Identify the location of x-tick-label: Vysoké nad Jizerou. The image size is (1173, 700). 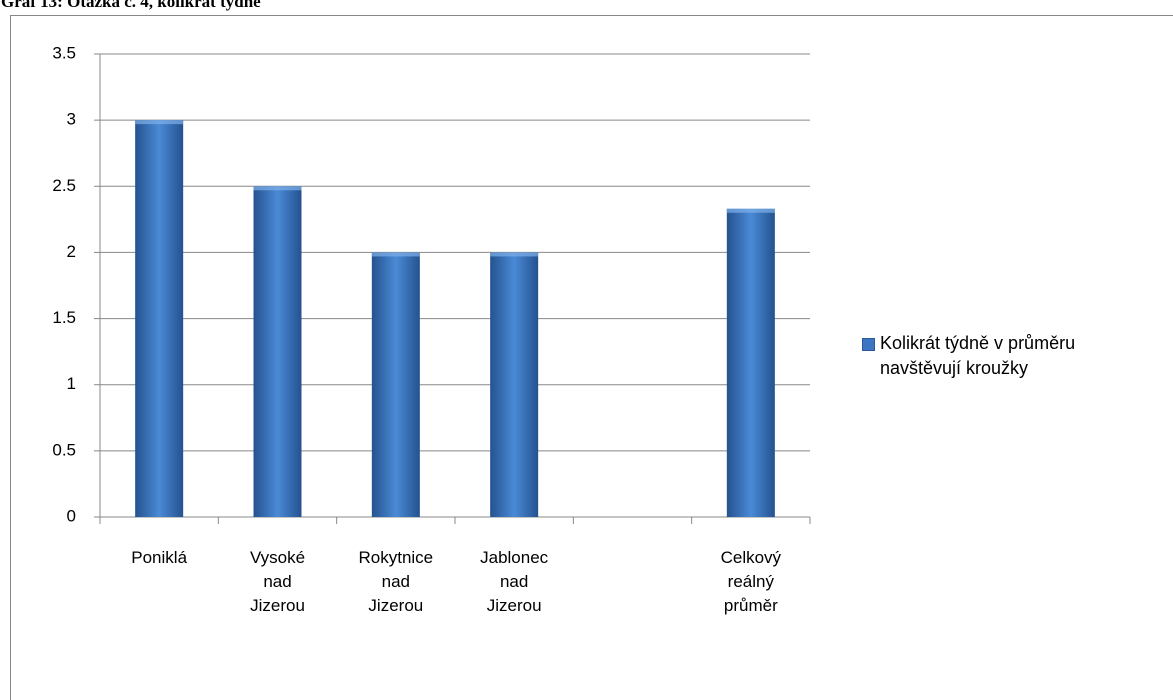
(277, 581).